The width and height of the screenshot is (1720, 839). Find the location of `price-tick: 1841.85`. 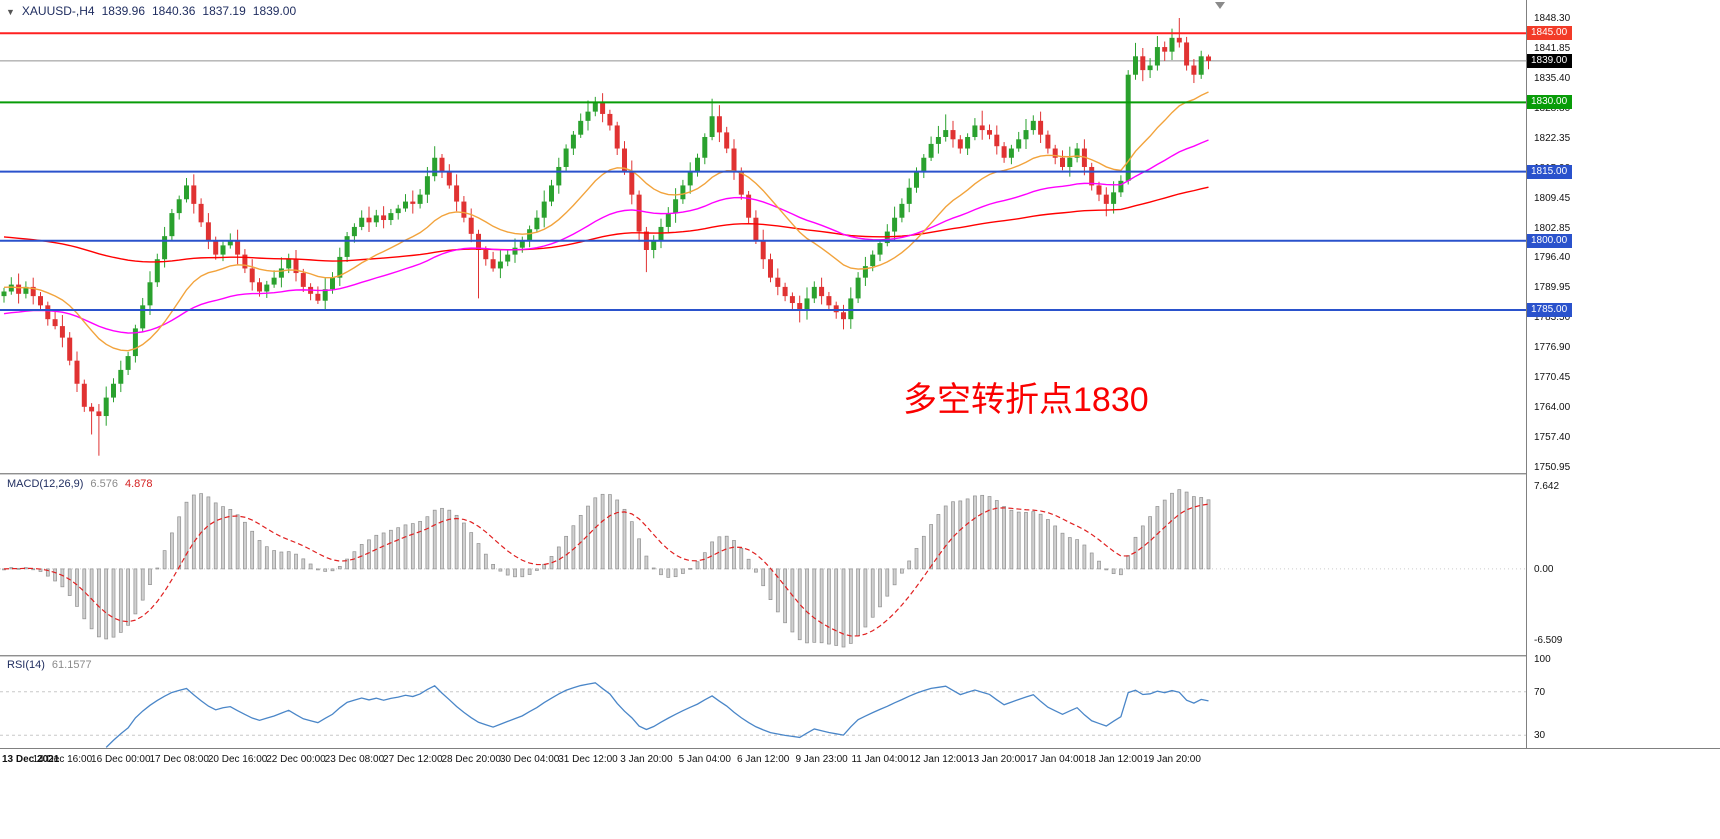

price-tick: 1841.85 is located at coordinates (1552, 48).